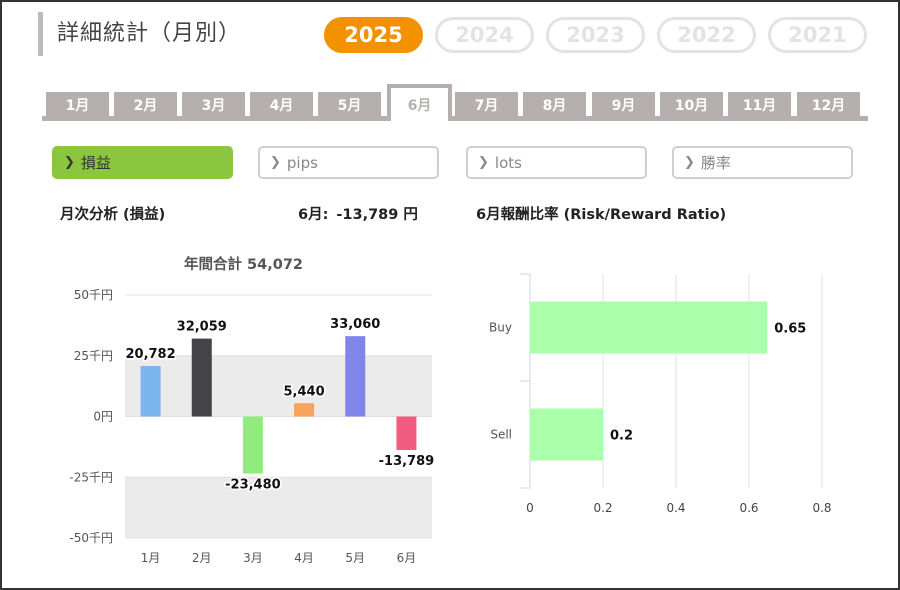 The image size is (900, 590). What do you see at coordinates (202, 558) in the screenshot?
I see `x-tick-label: 2月` at bounding box center [202, 558].